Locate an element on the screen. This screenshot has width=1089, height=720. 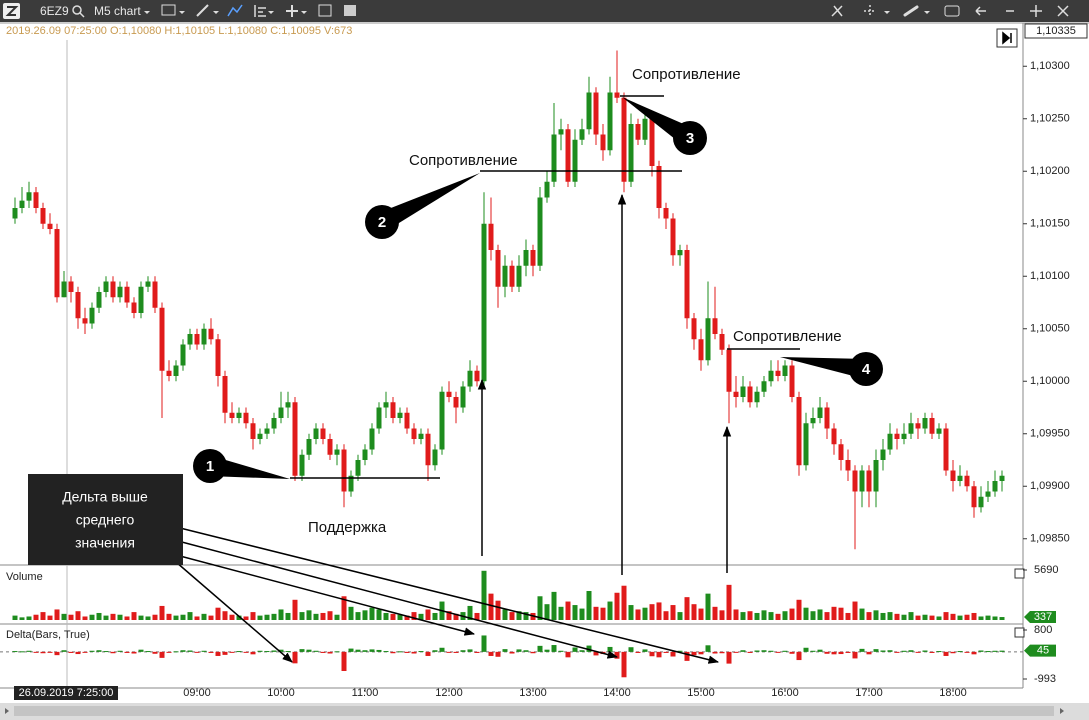
cursor-price: 1,10335 is located at coordinates (1056, 31).